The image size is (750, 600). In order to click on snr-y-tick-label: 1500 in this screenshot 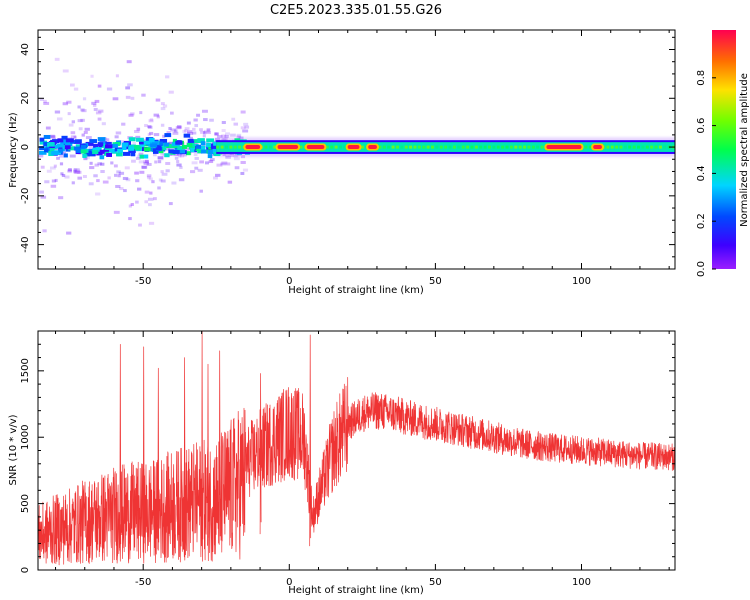, I will do `click(25, 370)`.